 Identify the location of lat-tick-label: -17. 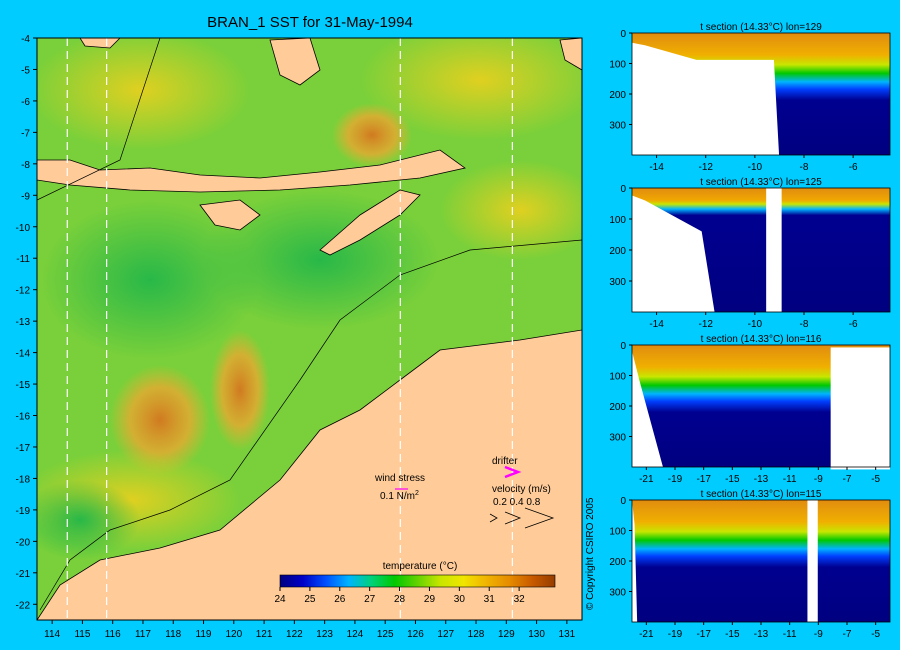
(23, 448).